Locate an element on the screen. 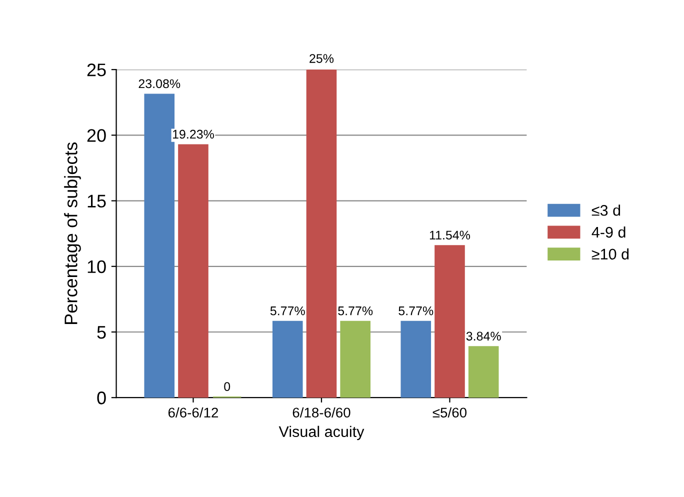 The image size is (684, 497). y-tick-label: 10 is located at coordinates (97, 267).